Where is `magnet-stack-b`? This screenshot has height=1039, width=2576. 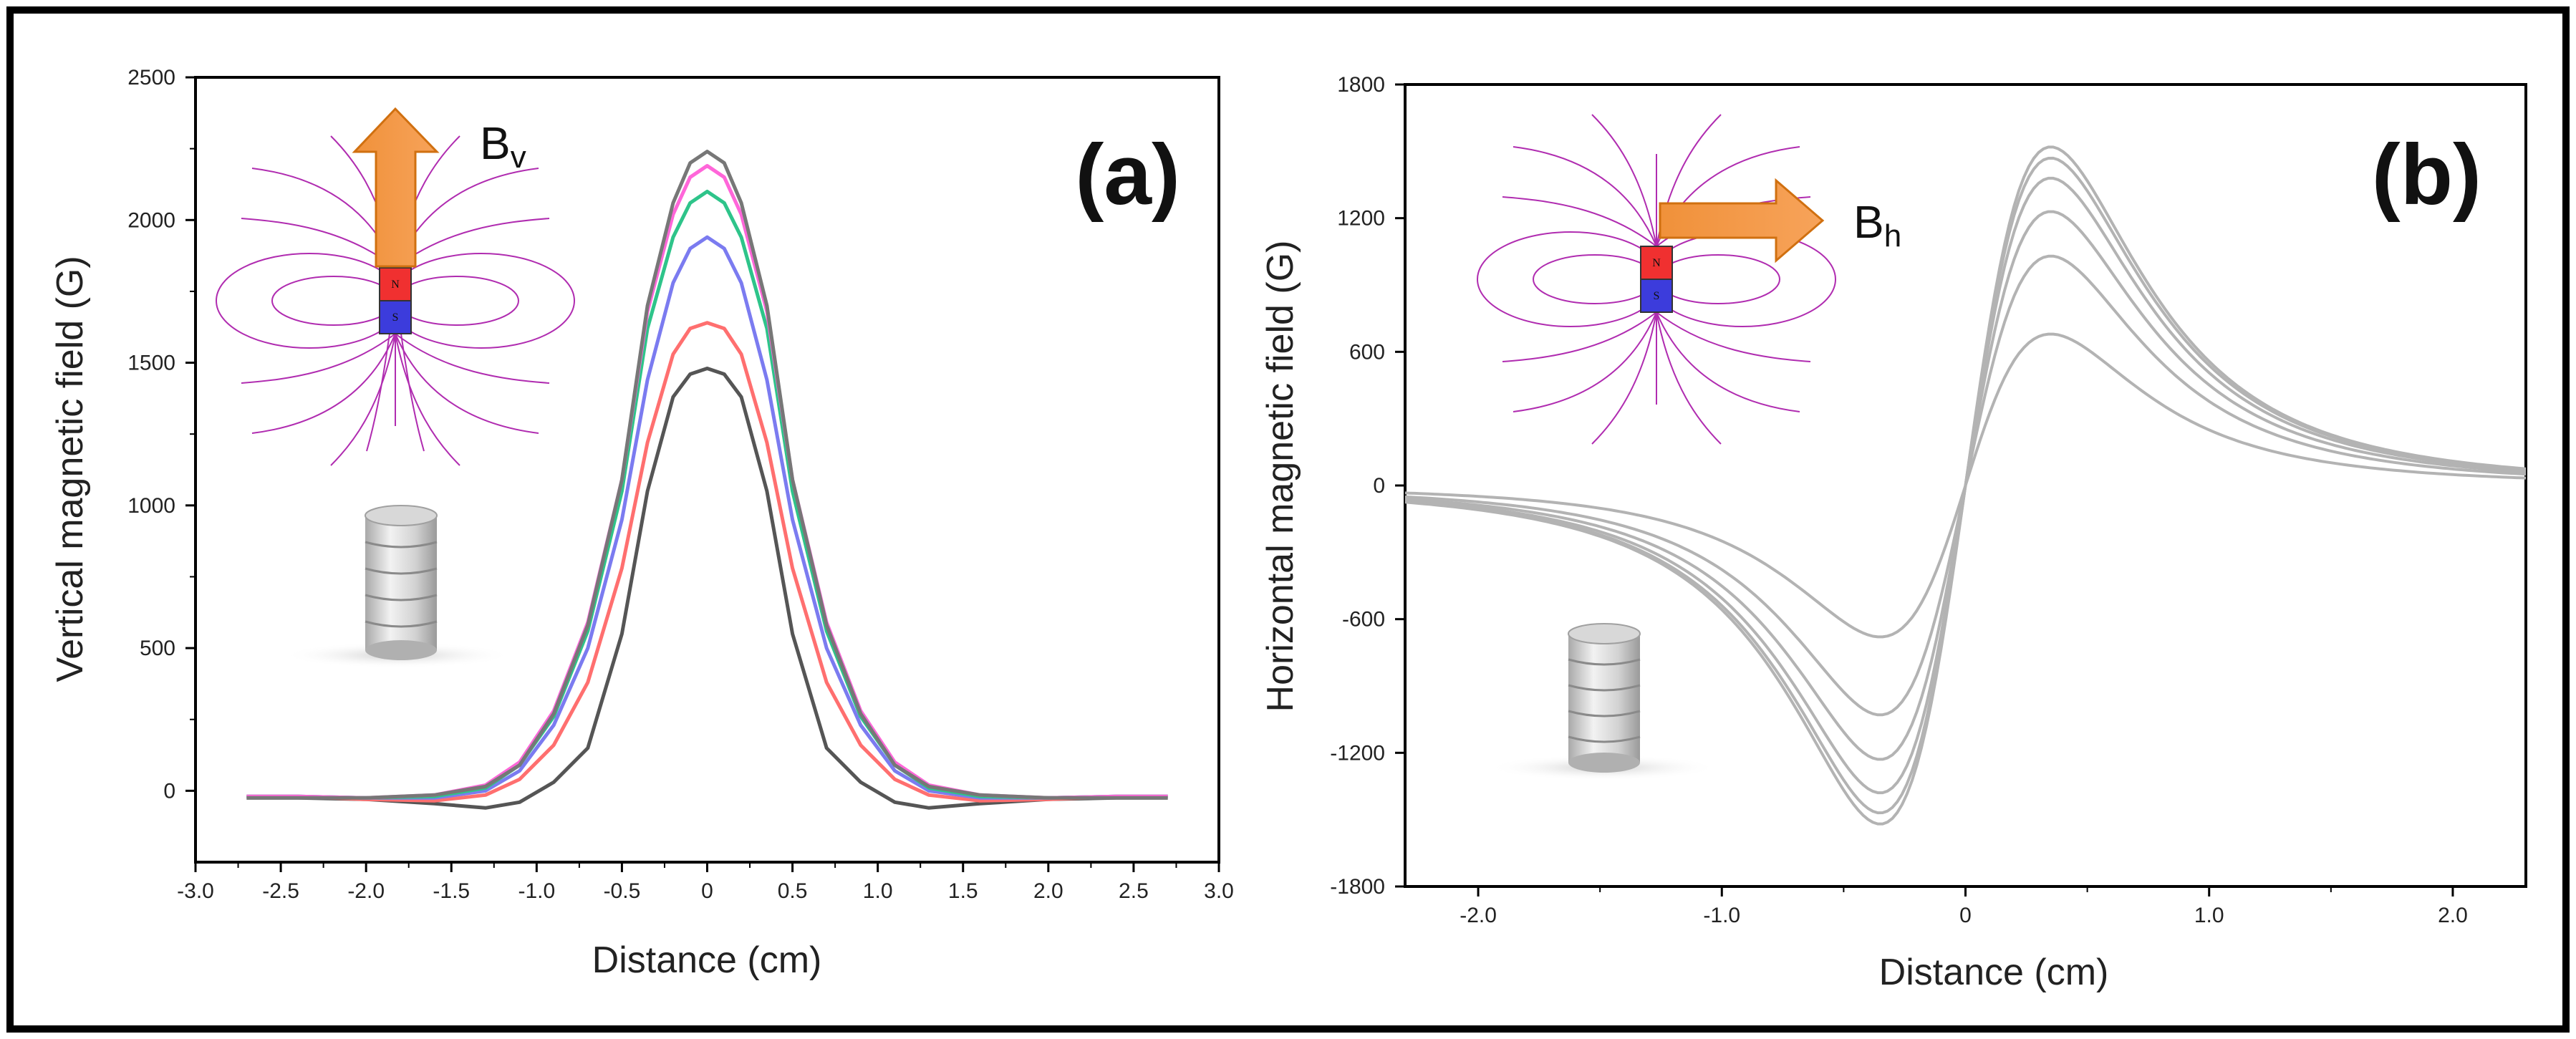
magnet-stack-b is located at coordinates (1602, 702).